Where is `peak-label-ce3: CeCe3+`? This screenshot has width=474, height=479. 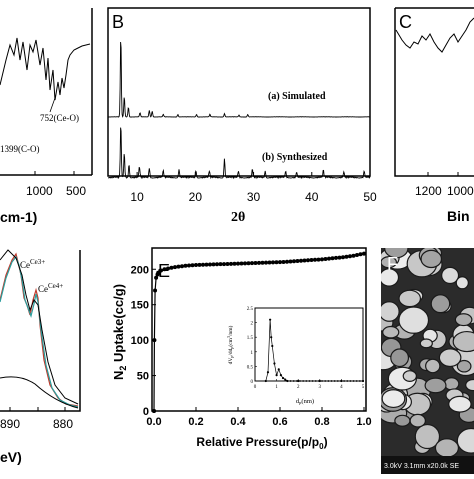
peak-label-ce3: CeCe3+ is located at coordinates (32, 264).